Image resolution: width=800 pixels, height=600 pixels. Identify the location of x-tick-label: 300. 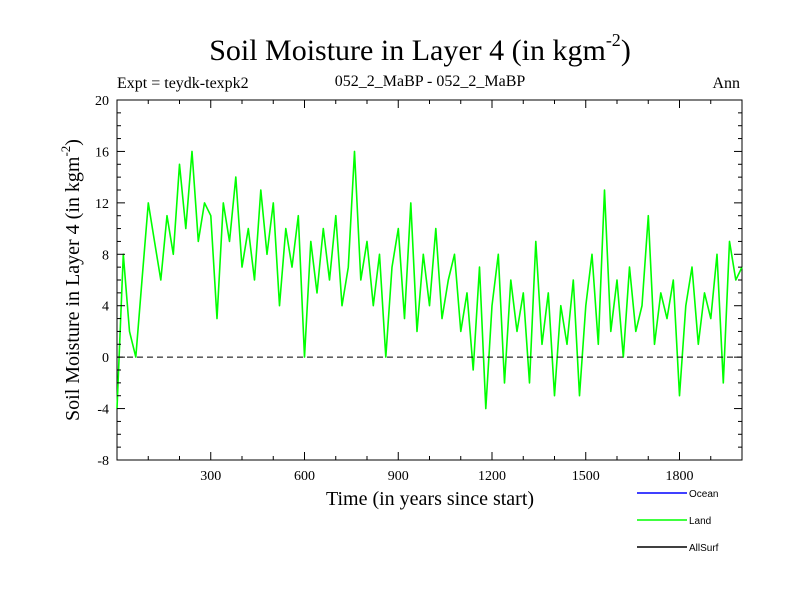
(210, 476).